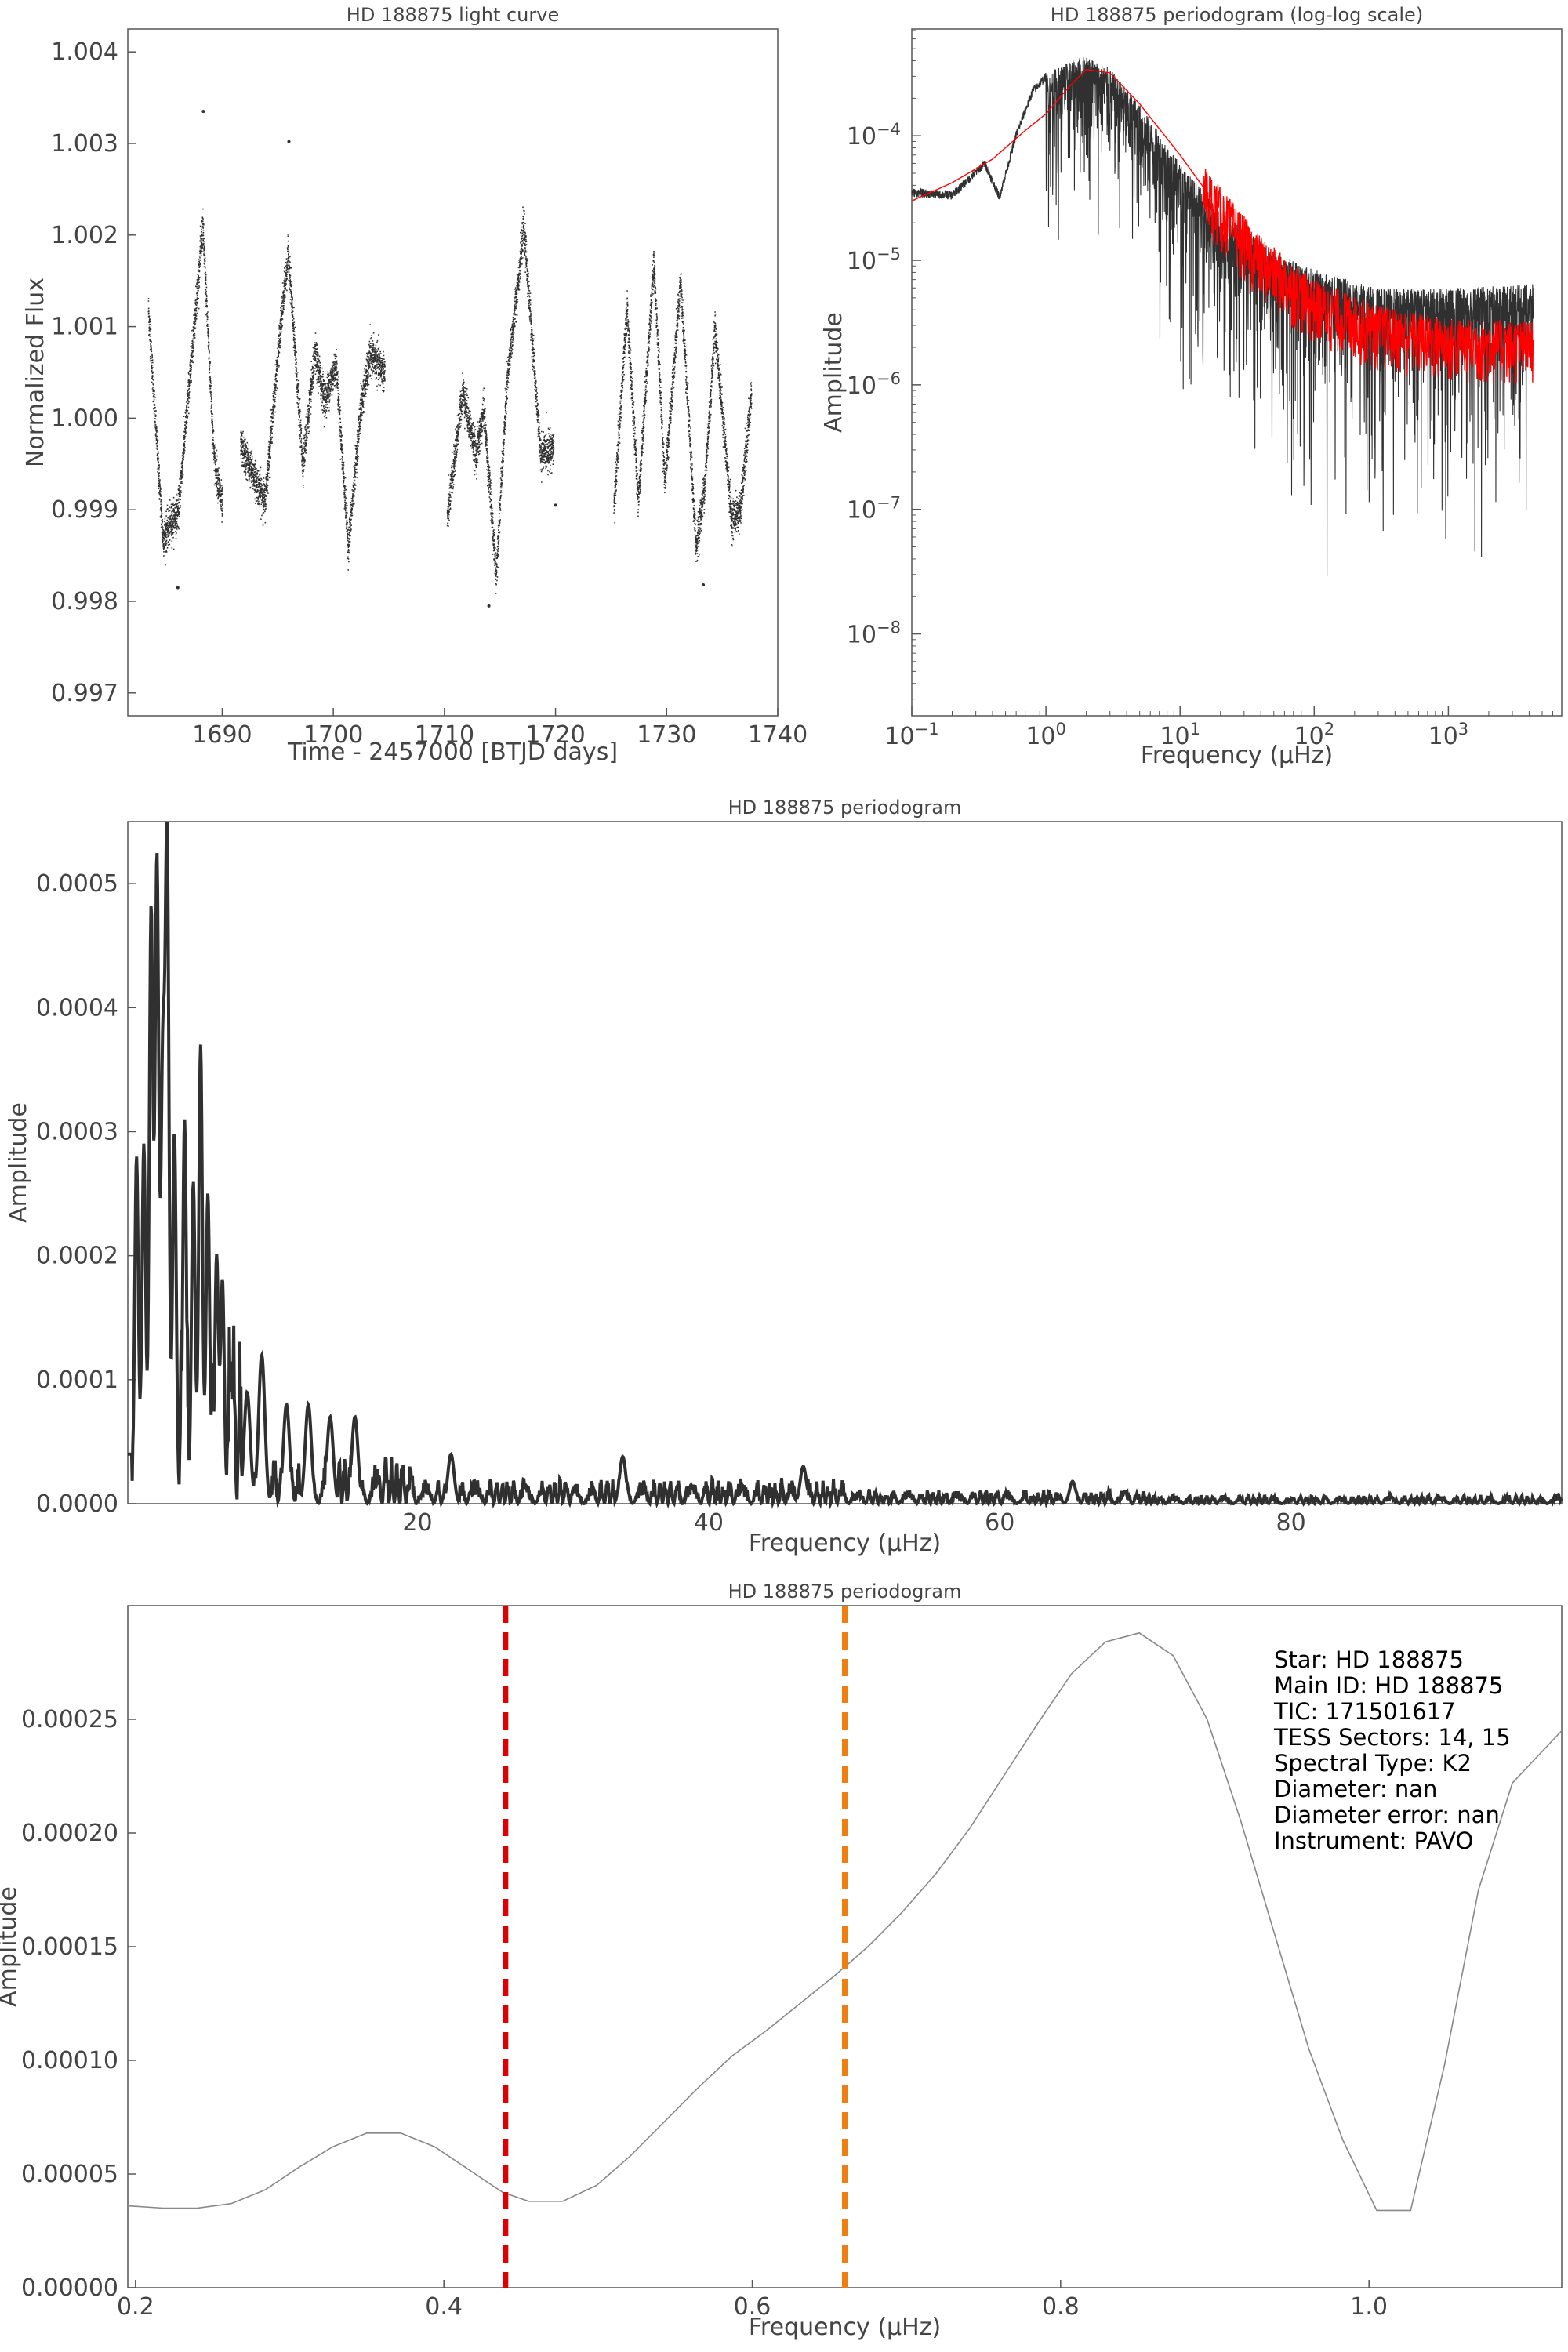  Describe the element at coordinates (77, 884) in the screenshot. I see `y-tick-label: 0.0005` at that location.